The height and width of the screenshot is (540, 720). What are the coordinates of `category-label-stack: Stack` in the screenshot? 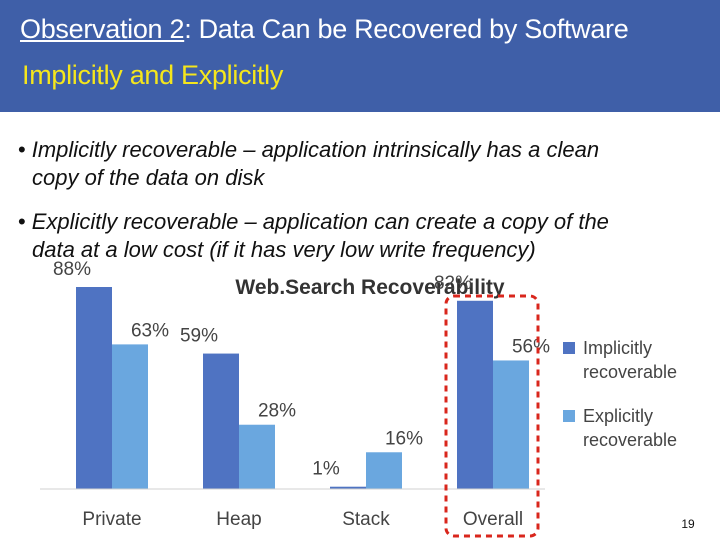 It's located at (366, 519).